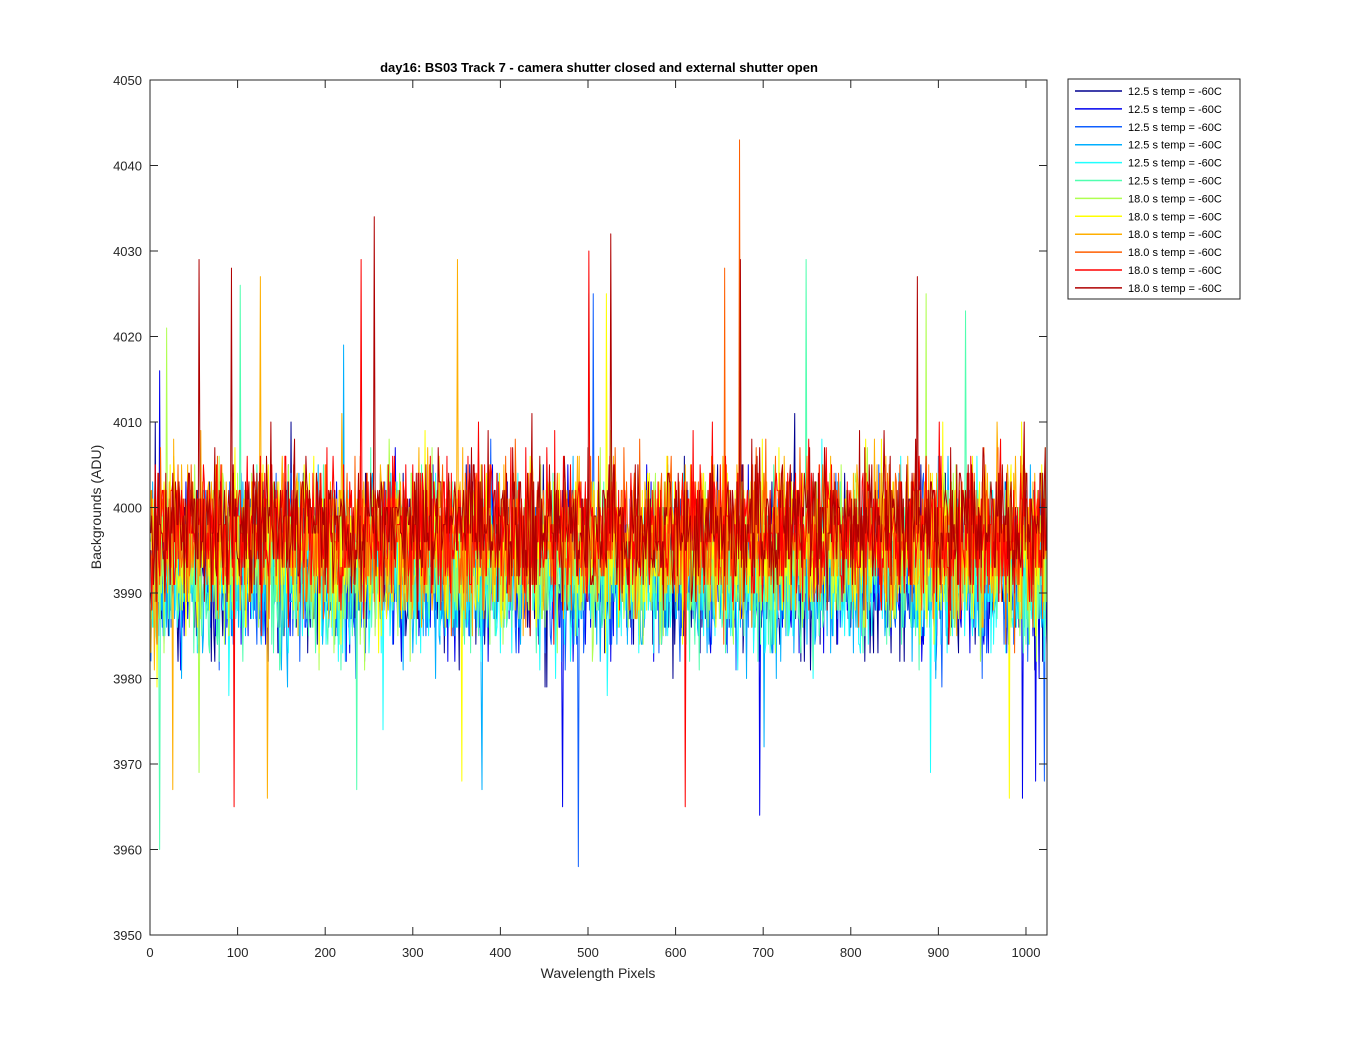 This screenshot has width=1350, height=1050. What do you see at coordinates (127, 166) in the screenshot?
I see `y-tick-label: 4040` at bounding box center [127, 166].